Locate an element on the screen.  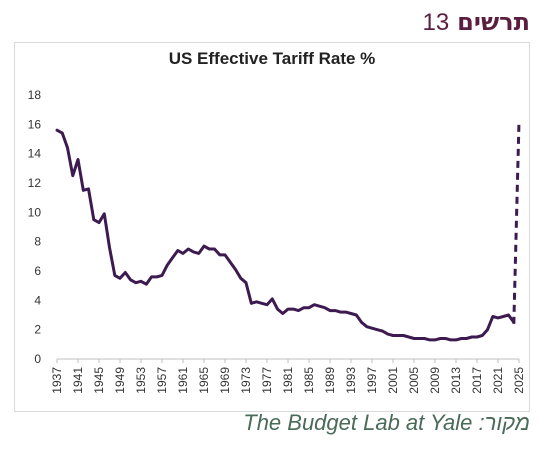
x-tick-label: 2025 is located at coordinates (519, 380).